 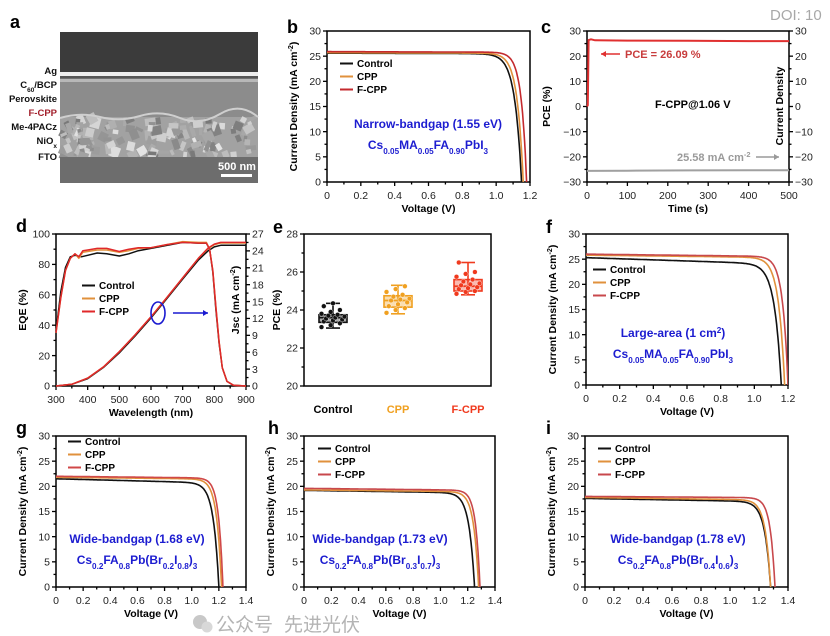 What do you see at coordinates (418, 560) in the screenshot?
I see `annotation-text-part: I` at bounding box center [418, 560].